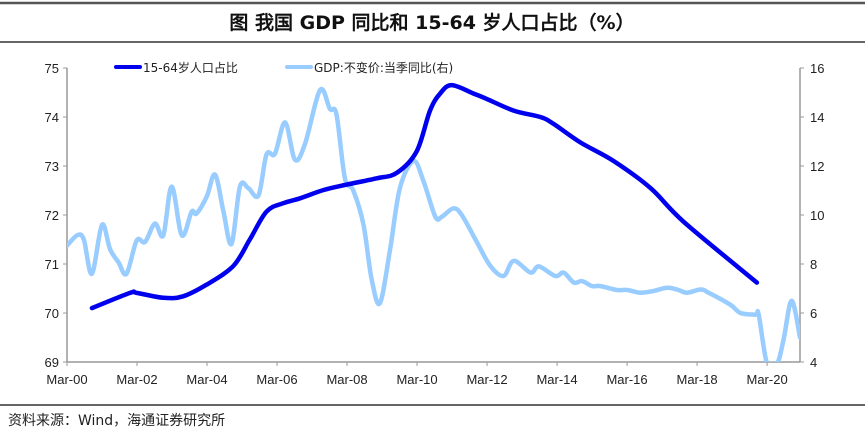 The width and height of the screenshot is (865, 436). What do you see at coordinates (52, 264) in the screenshot?
I see `y-left-tick-label: 71` at bounding box center [52, 264].